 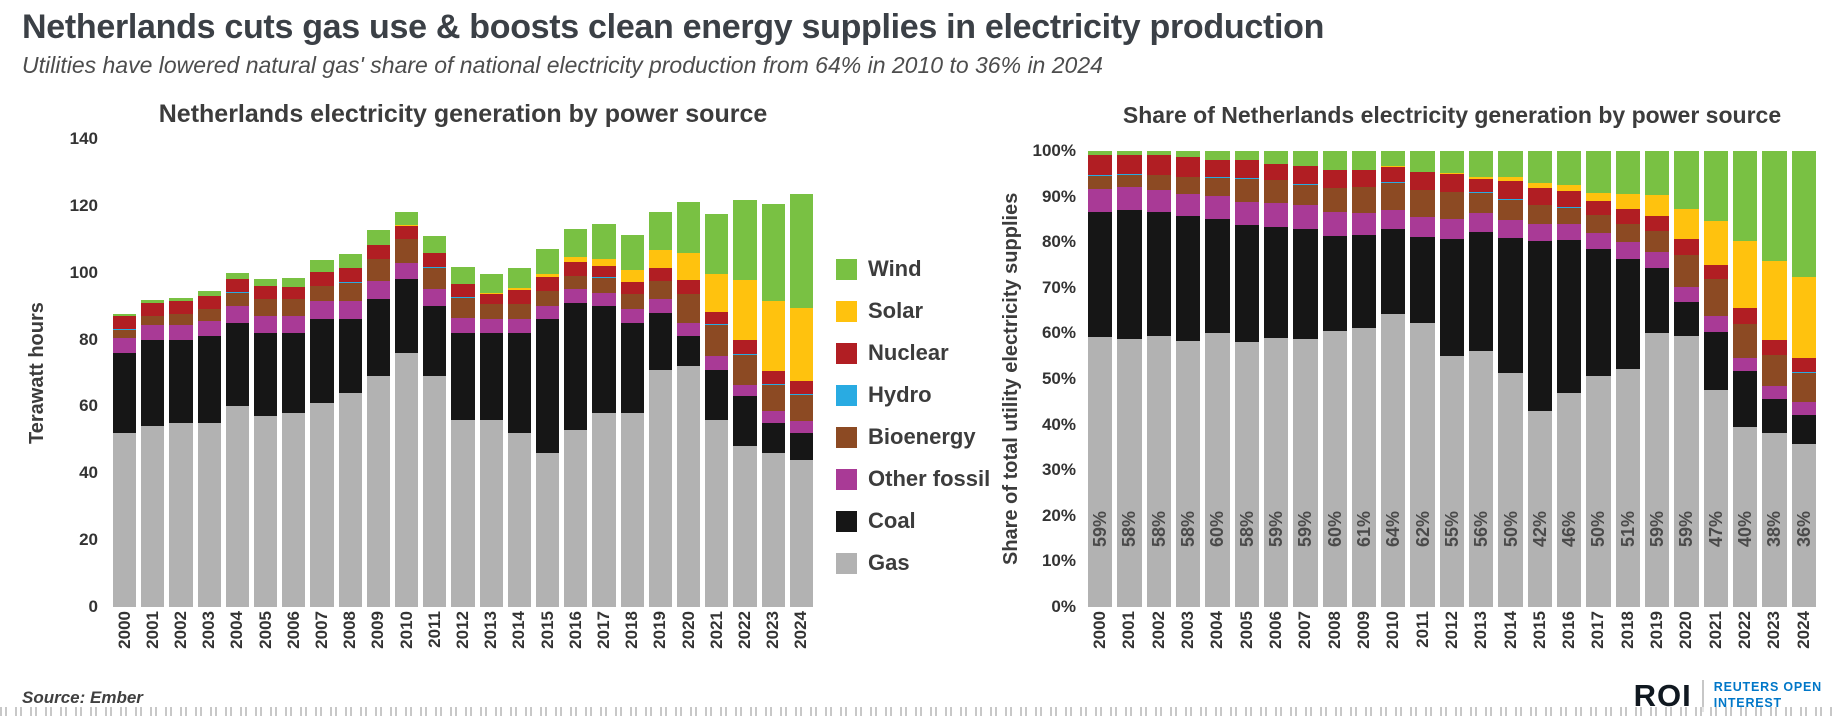 I want to click on right-x-cell-2013: 2013, so click(x=1481, y=640).